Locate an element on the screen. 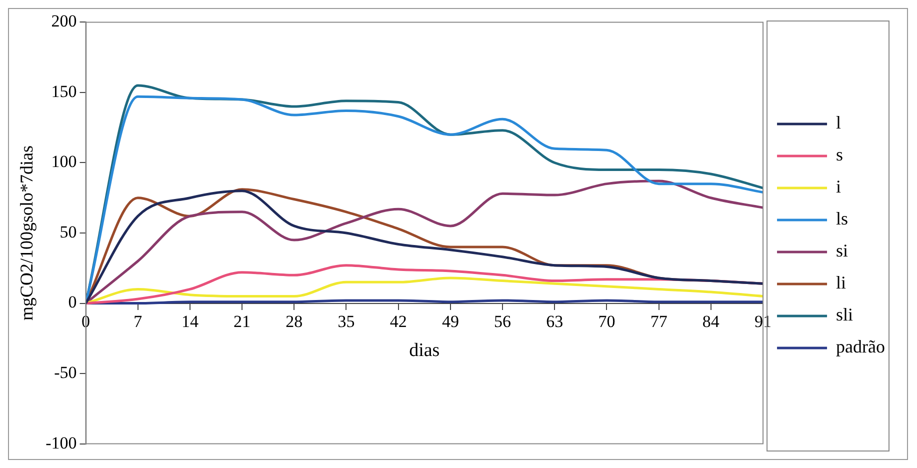  x-tick-label: 21 is located at coordinates (242, 321).